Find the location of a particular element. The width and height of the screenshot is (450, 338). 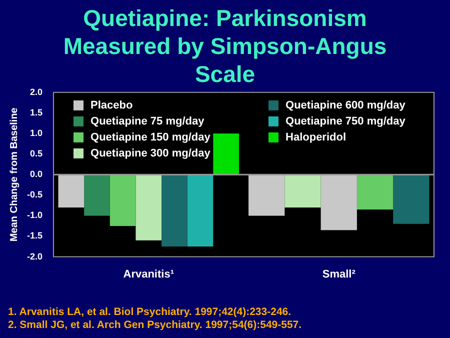

x-tick-label: Small² is located at coordinates (339, 274).